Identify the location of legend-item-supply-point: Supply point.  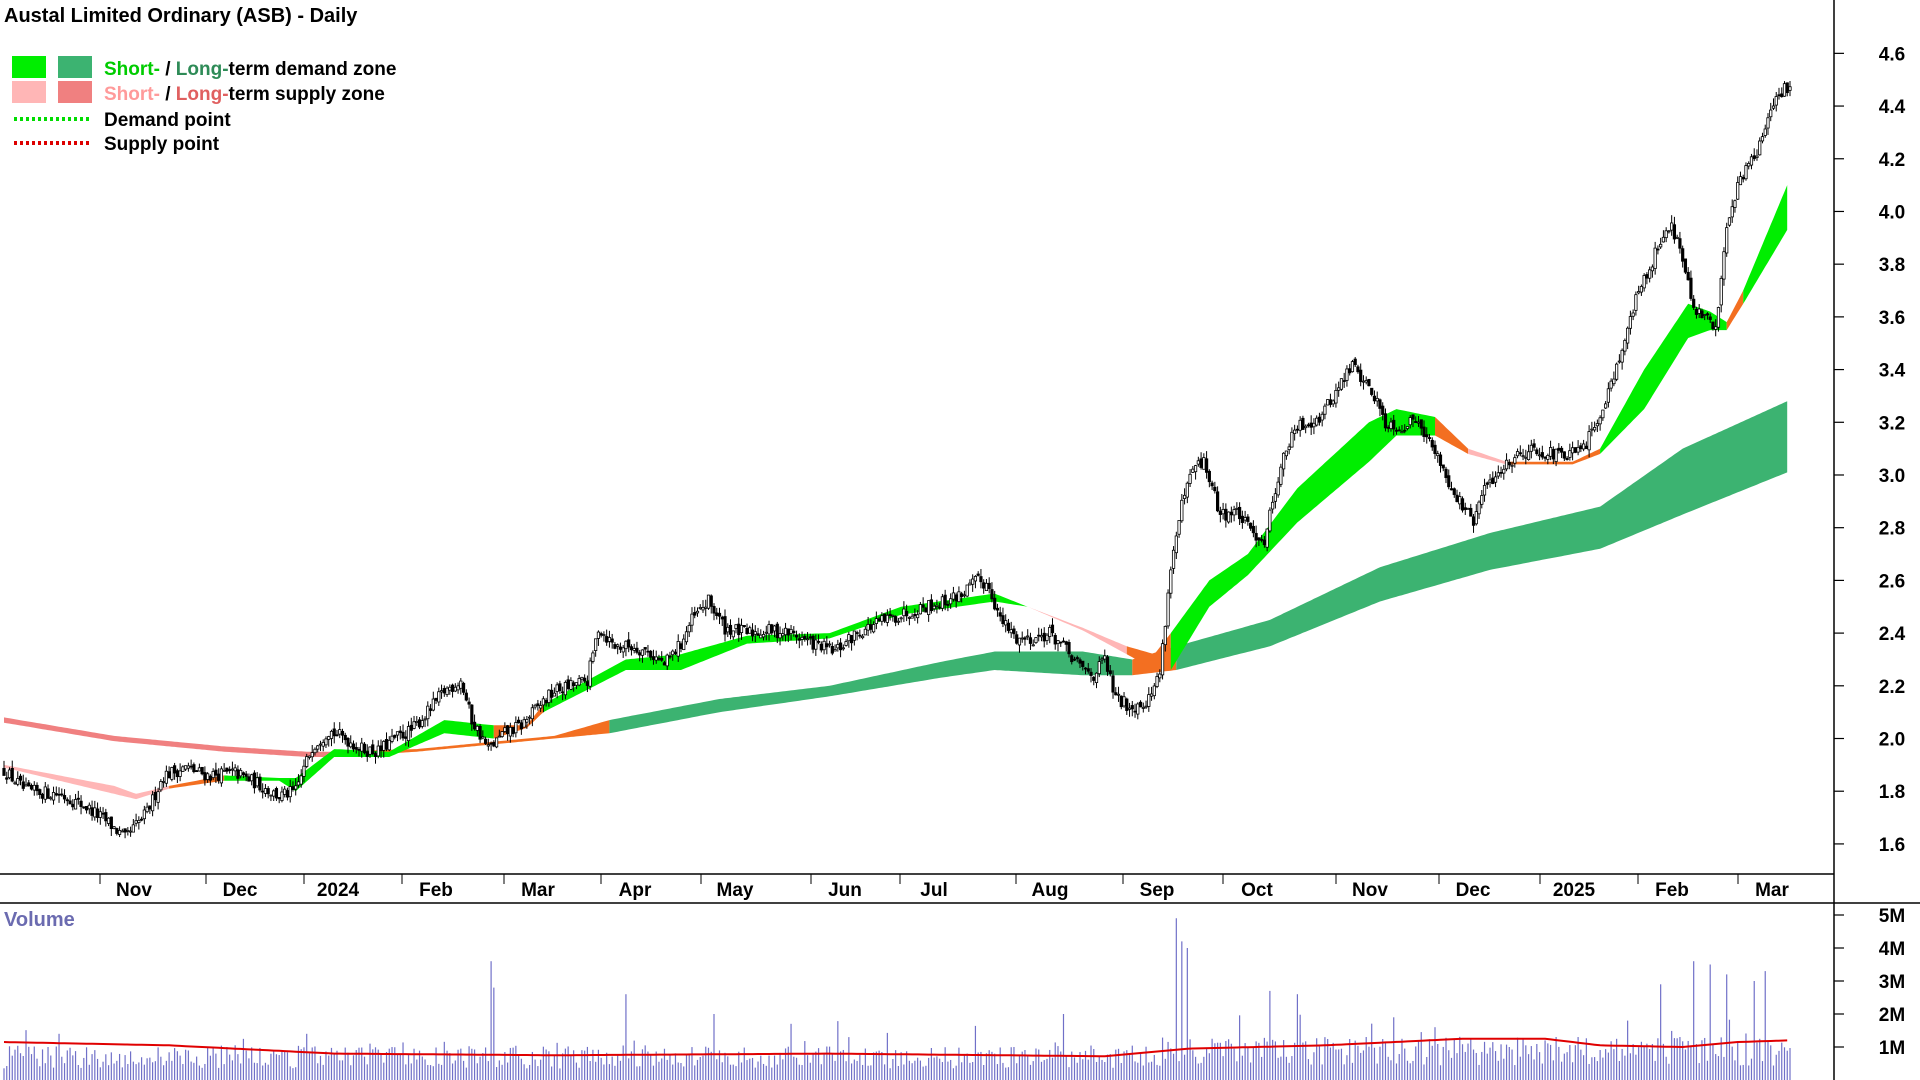
(162, 144).